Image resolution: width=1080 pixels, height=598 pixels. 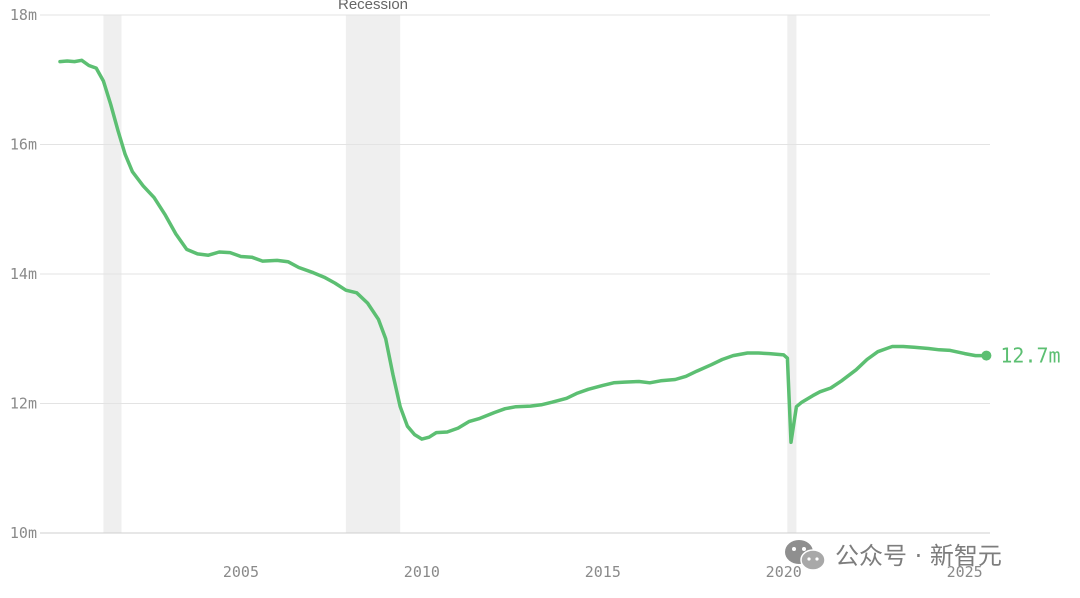 What do you see at coordinates (23, 404) in the screenshot?
I see `y-tick-label: 12m` at bounding box center [23, 404].